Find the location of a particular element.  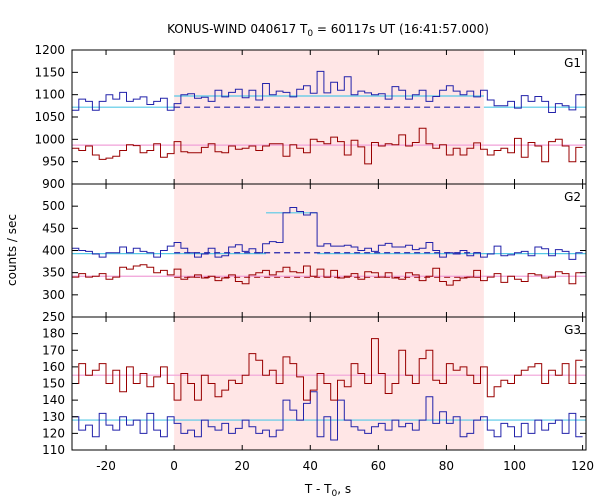

panel-label: G3 is located at coordinates (572, 330).